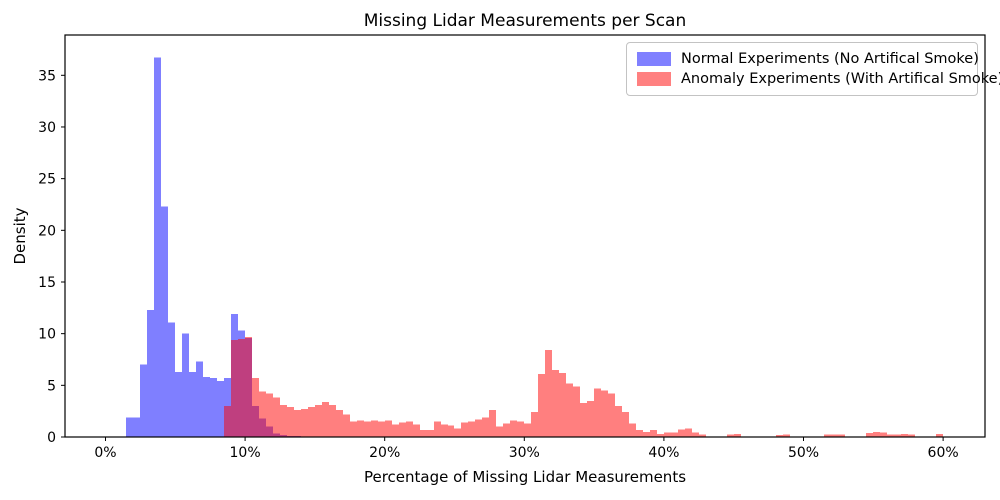 The image size is (1000, 500). What do you see at coordinates (525, 21) in the screenshot?
I see `chart-title: Missing Lidar Measurements per Scan` at bounding box center [525, 21].